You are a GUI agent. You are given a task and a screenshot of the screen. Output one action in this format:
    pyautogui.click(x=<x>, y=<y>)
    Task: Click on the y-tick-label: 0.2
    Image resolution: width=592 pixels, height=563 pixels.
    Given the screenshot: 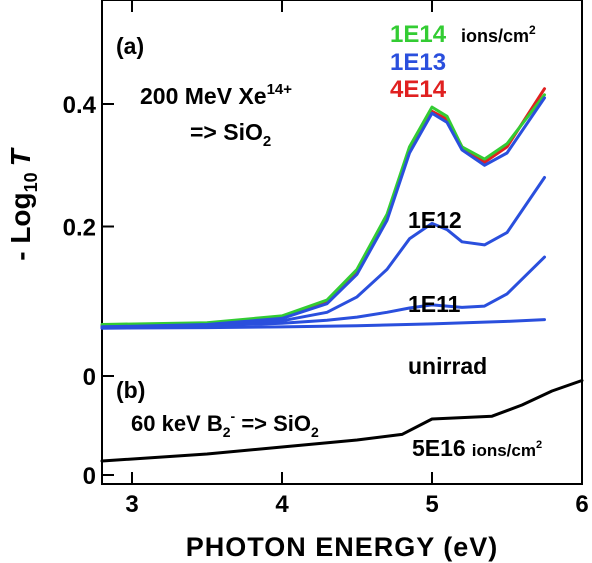 What is the action you would take?
    pyautogui.click(x=79, y=228)
    